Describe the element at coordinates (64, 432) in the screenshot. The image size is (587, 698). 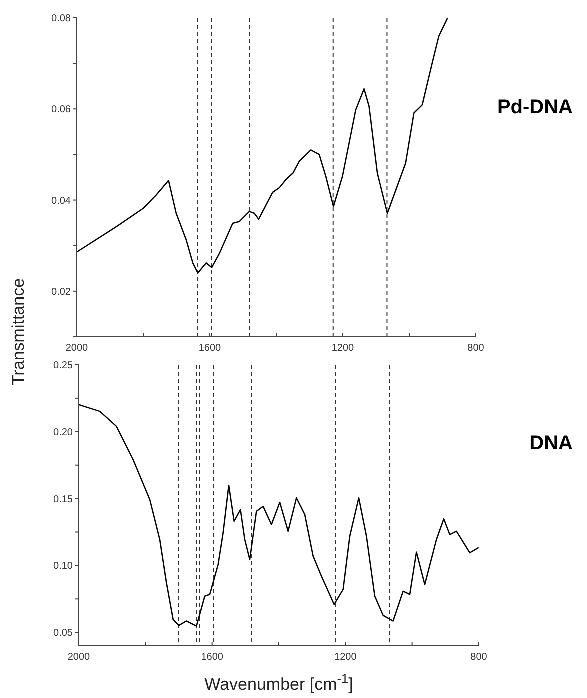
I see `y-tick-label: 0.20` at that location.